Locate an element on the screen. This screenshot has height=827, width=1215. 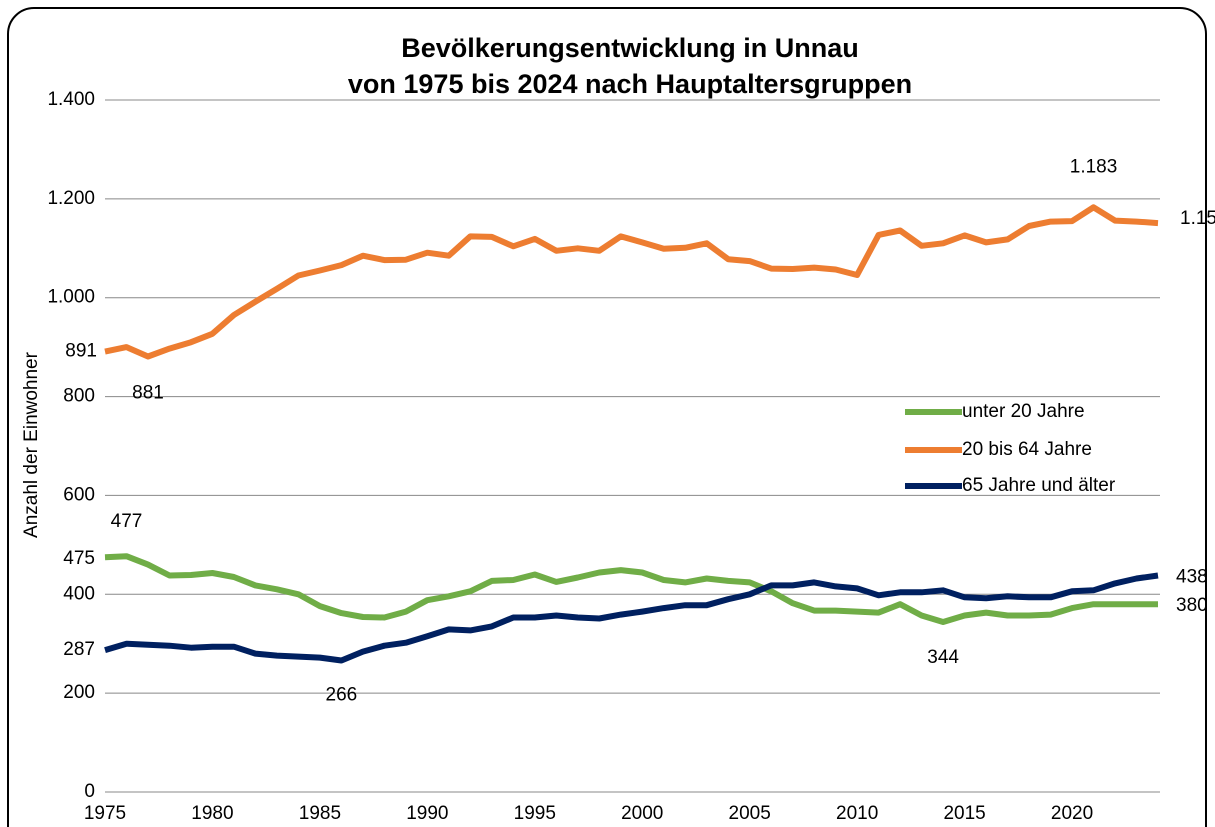
legend-label: unter 20 Jahre is located at coordinates (1023, 411).